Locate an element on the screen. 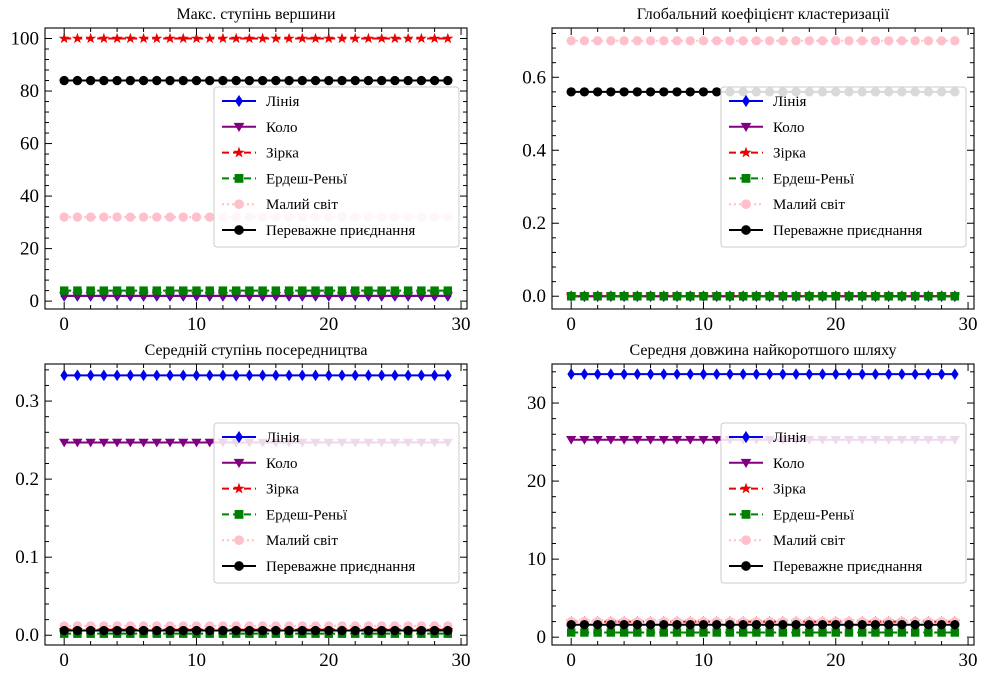 The width and height of the screenshot is (983, 673). legend-item: Ердеш-Реньї is located at coordinates (792, 515).